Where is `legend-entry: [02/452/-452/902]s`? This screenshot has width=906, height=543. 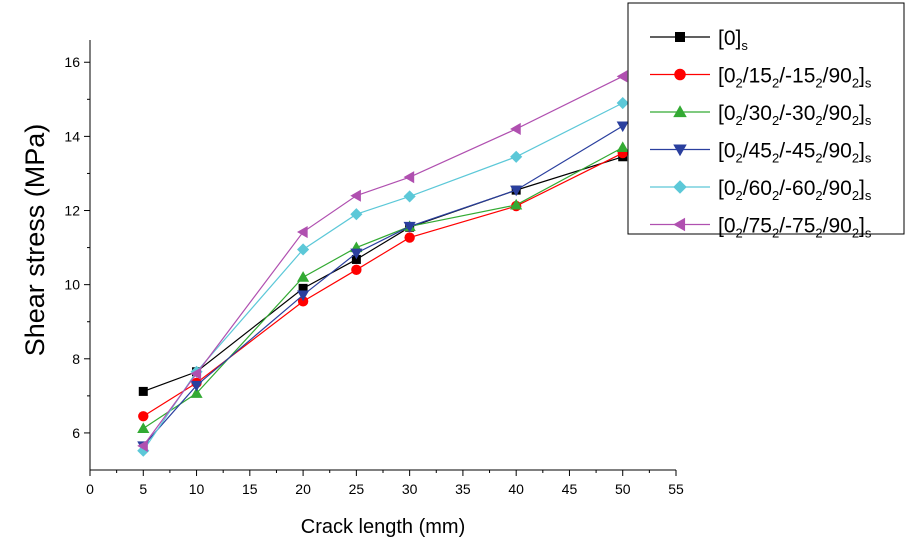 legend-entry: [02/452/-452/902]s is located at coordinates (761, 153).